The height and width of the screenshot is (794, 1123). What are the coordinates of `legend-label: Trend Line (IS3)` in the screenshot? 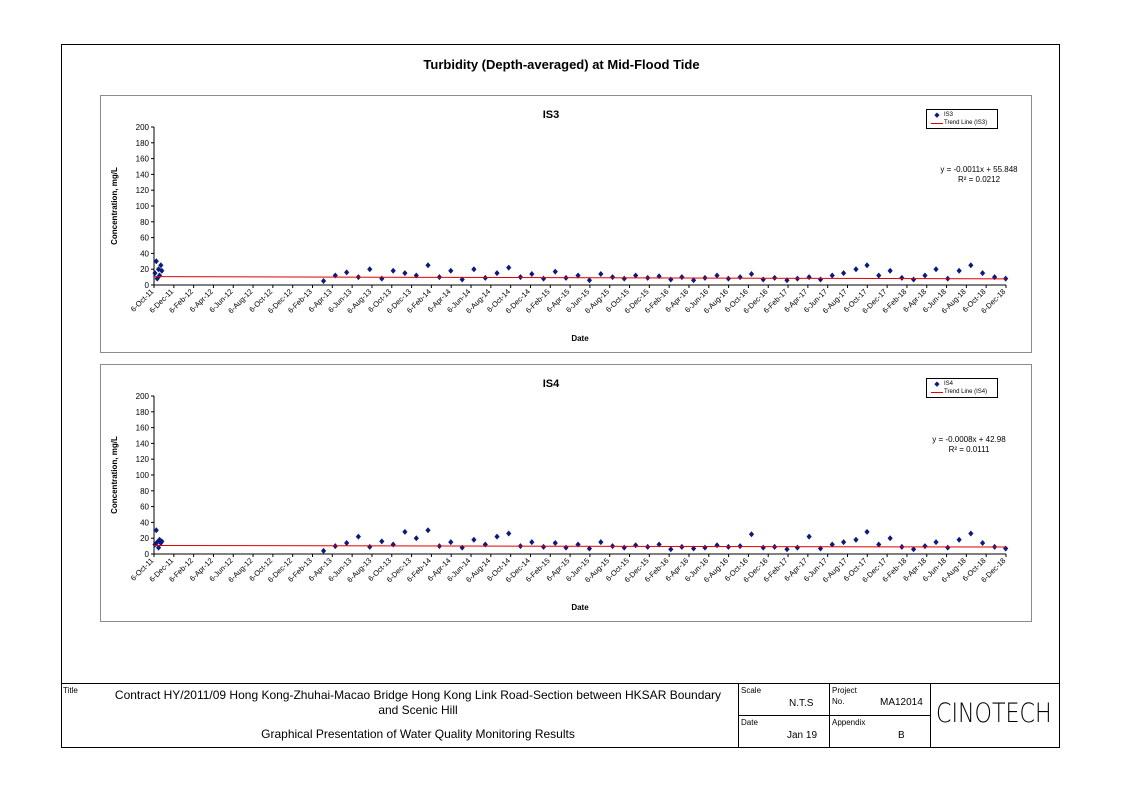 It's located at (966, 123).